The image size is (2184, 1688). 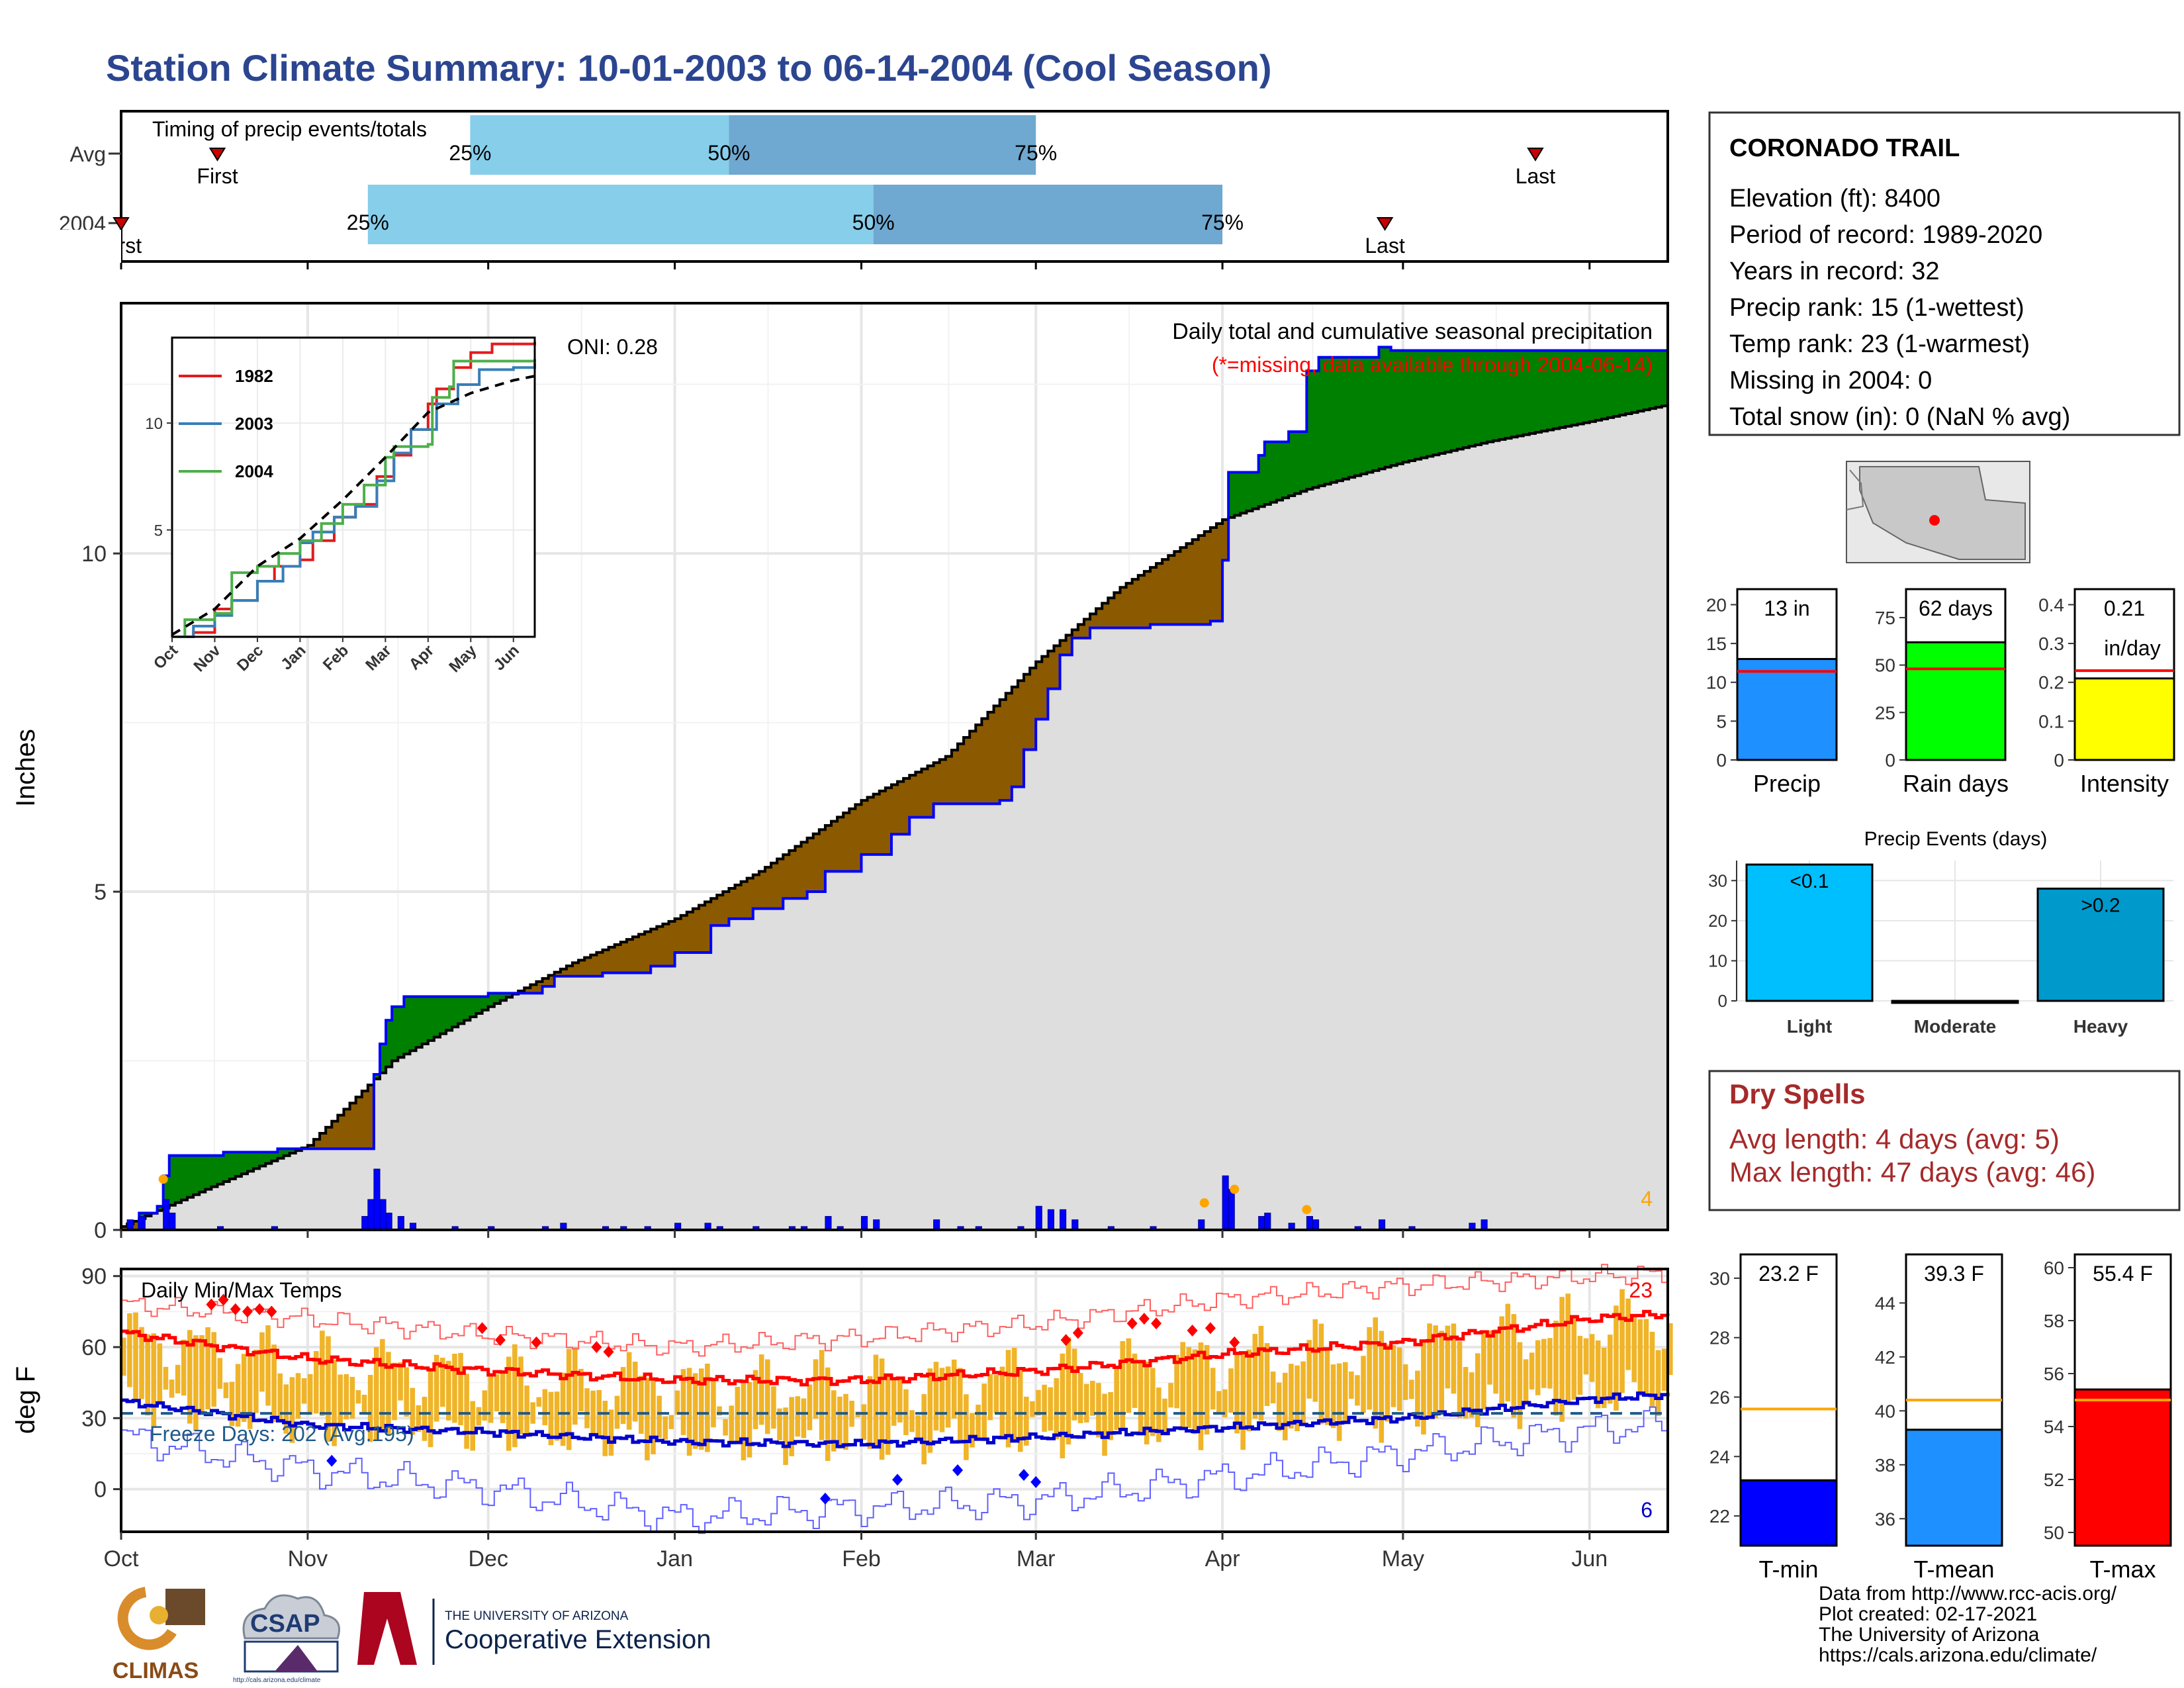 What do you see at coordinates (159, 1635) in the screenshot?
I see `climas-logo: CLIMAS` at bounding box center [159, 1635].